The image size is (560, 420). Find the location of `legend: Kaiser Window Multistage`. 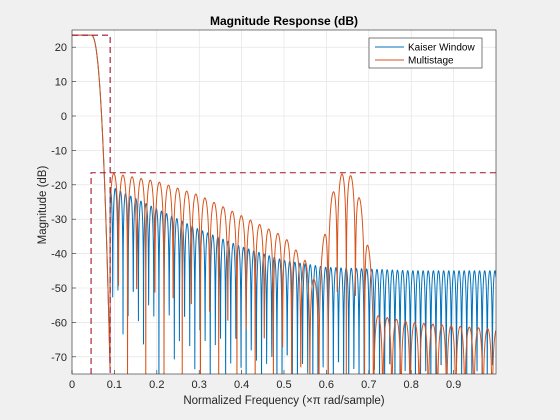

legend: Kaiser Window Multistage is located at coordinates (425, 53).